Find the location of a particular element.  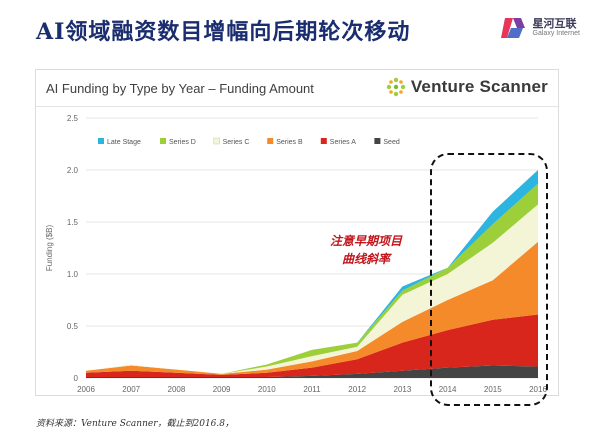

legend-label: Series B is located at coordinates (289, 142).